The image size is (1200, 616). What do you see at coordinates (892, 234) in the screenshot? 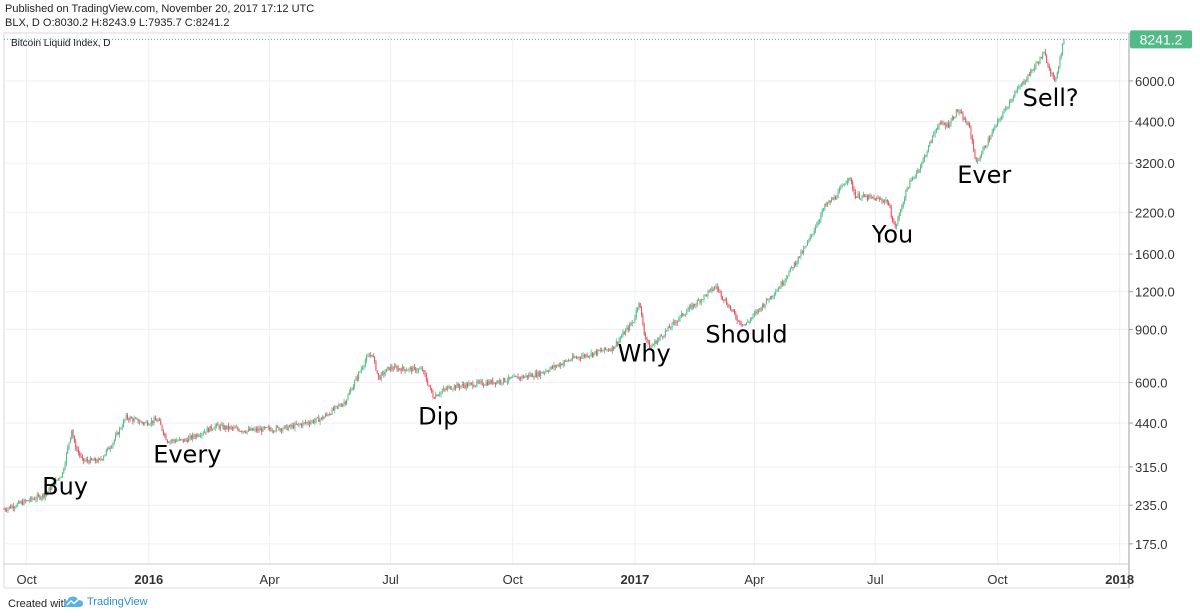
I see `annotation-you: You` at bounding box center [892, 234].